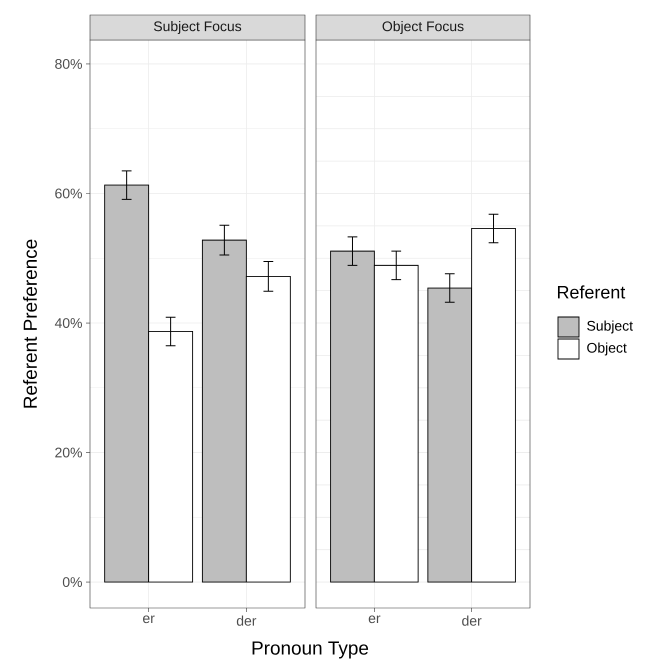  Describe the element at coordinates (68, 453) in the screenshot. I see `y-tick-label: 20%` at that location.